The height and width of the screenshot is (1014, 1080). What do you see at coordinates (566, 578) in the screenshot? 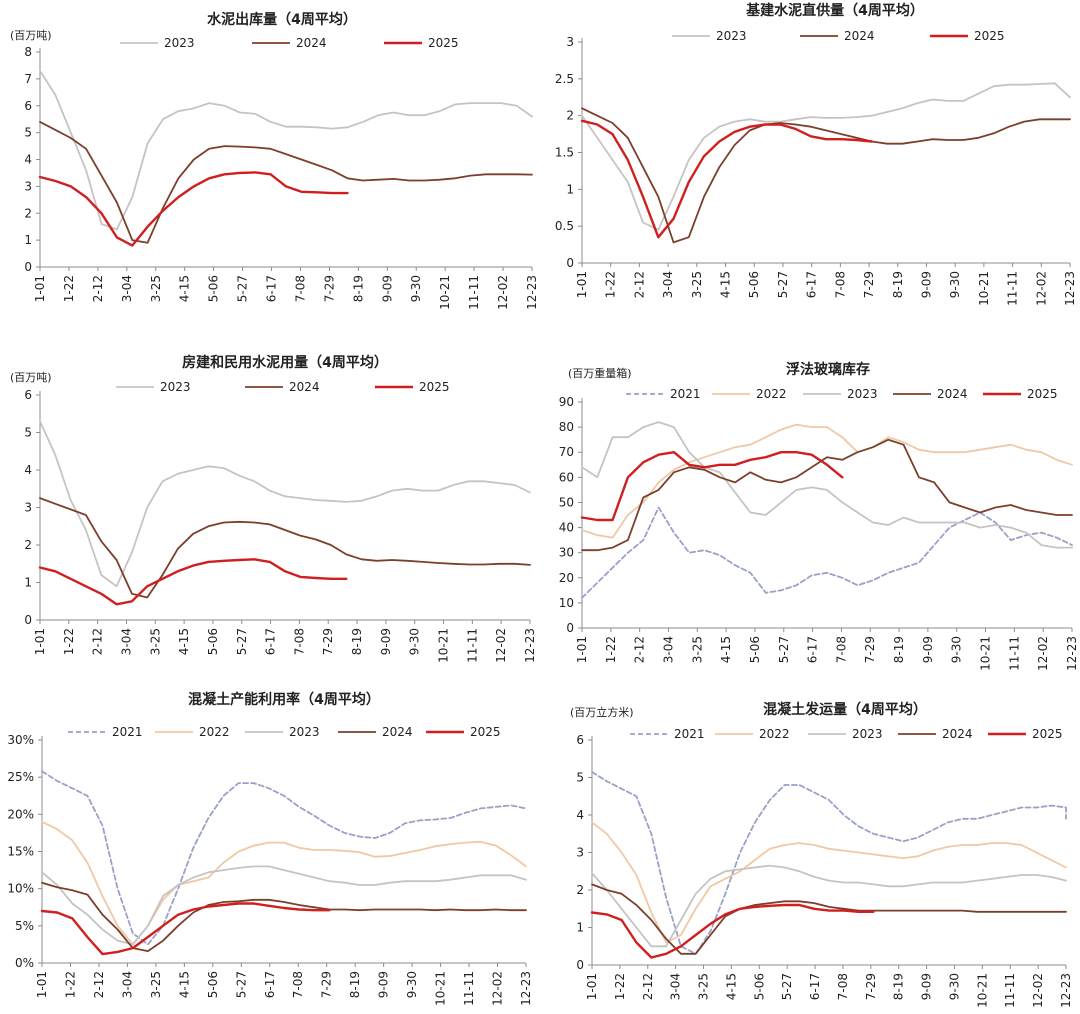
I see `y-tick-label: 20` at bounding box center [566, 578].